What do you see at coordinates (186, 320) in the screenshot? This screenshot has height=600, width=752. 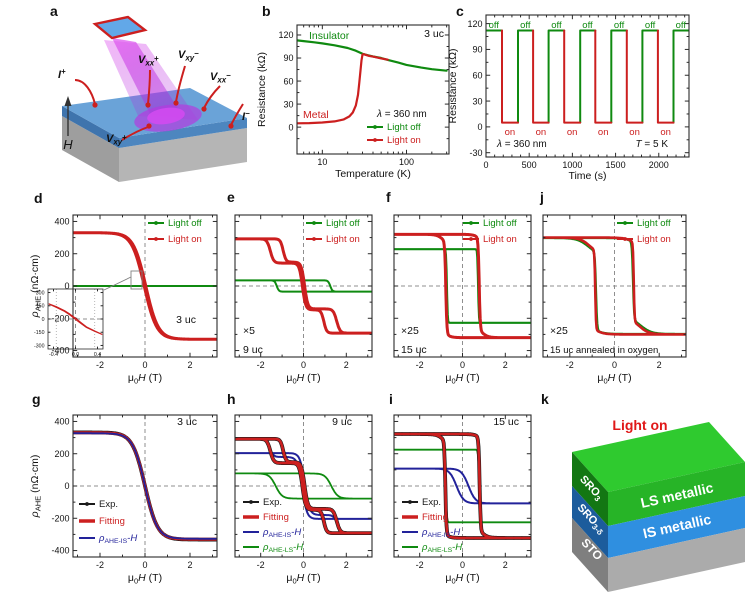 I see `panel-d-annotation: 3 uc` at bounding box center [186, 320].